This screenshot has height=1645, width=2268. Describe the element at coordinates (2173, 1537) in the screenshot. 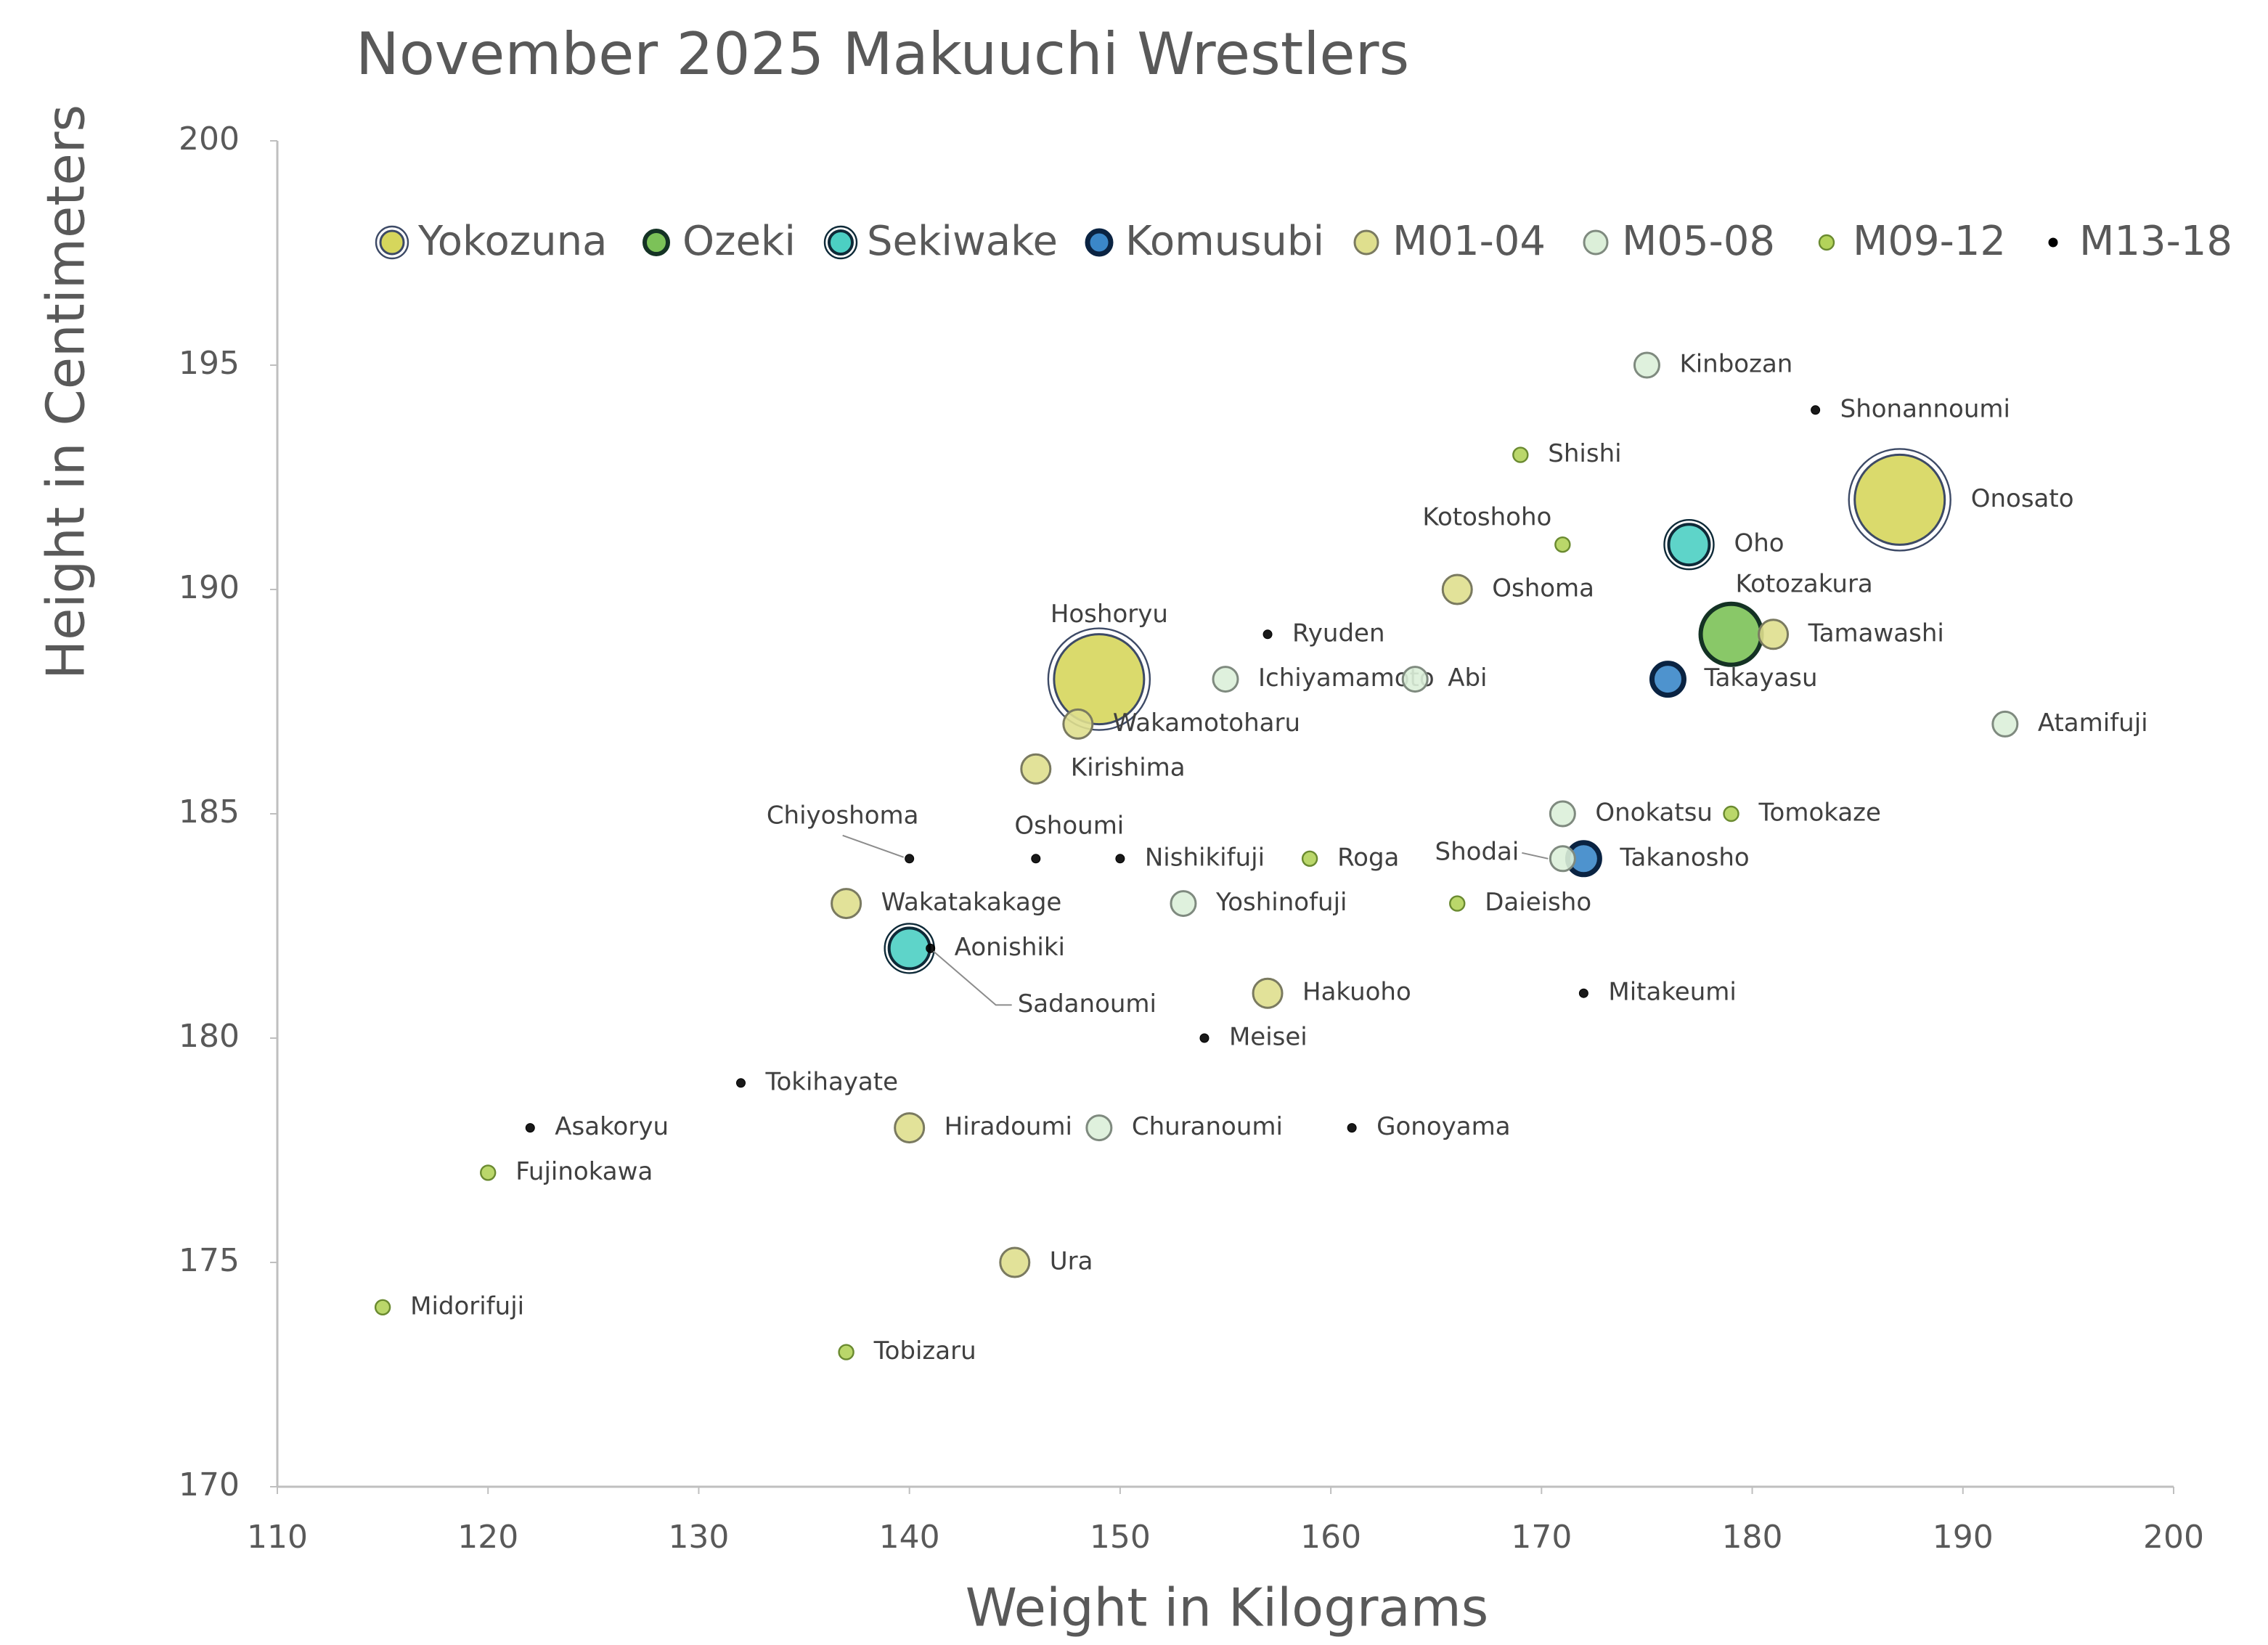

I see `x-tick-label: 200` at that location.